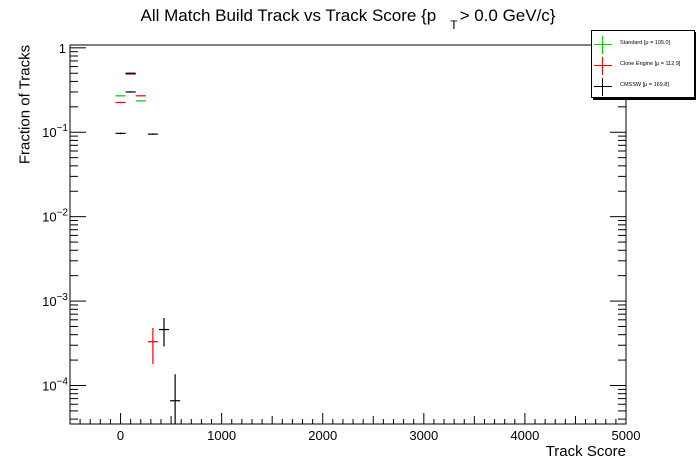 The width and height of the screenshot is (696, 472). I want to click on legend-item-cmssw: CMSSW [μ = 169.8], so click(643, 87).